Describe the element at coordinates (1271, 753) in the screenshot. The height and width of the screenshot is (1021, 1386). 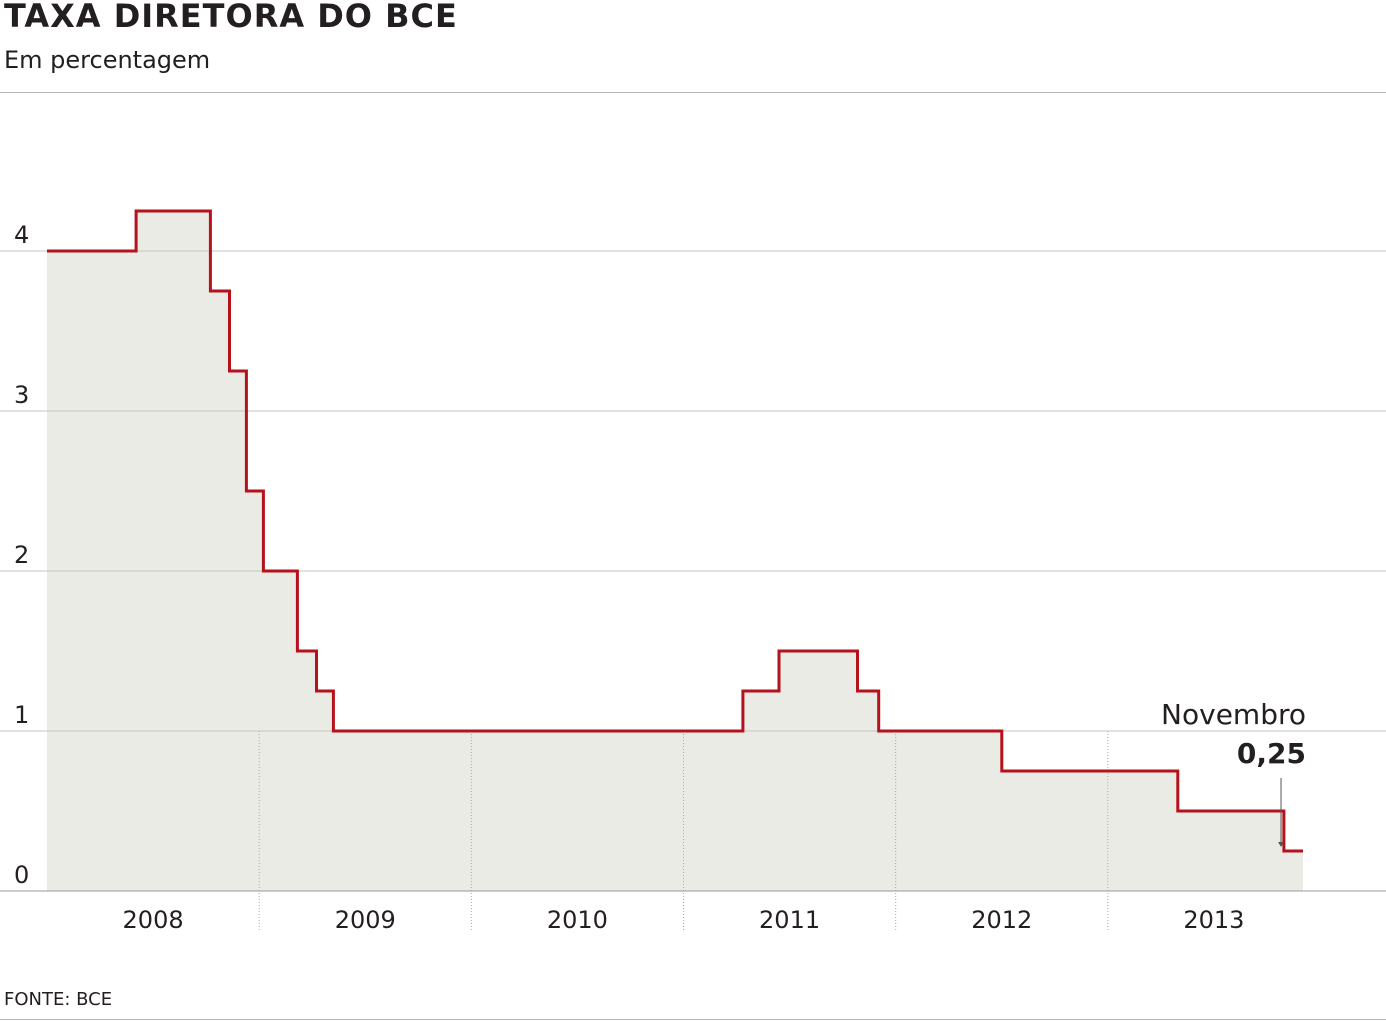
I see `annotation-value: 0,25` at that location.